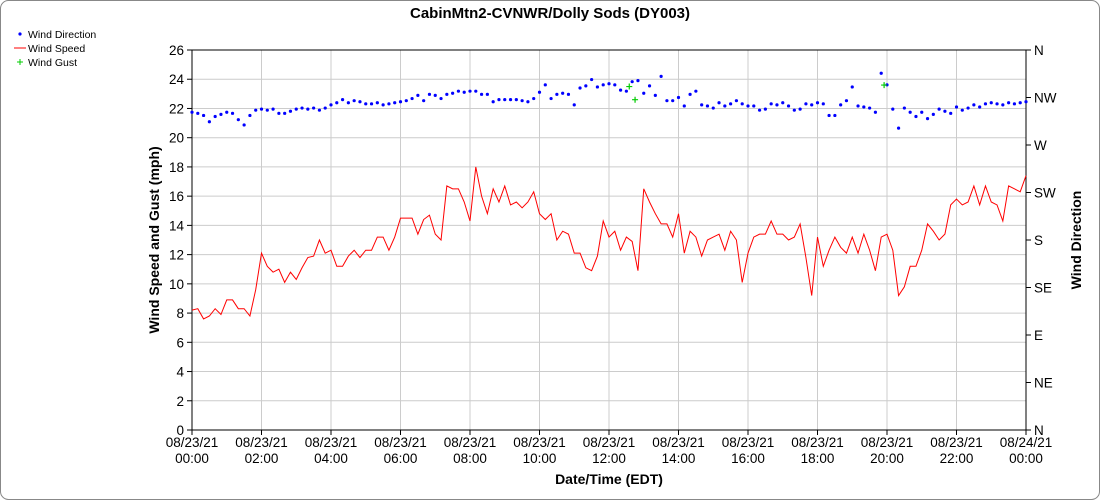  Describe the element at coordinates (154, 239) in the screenshot. I see `y-axis-title: Wind Speed and Gust (mph)` at that location.